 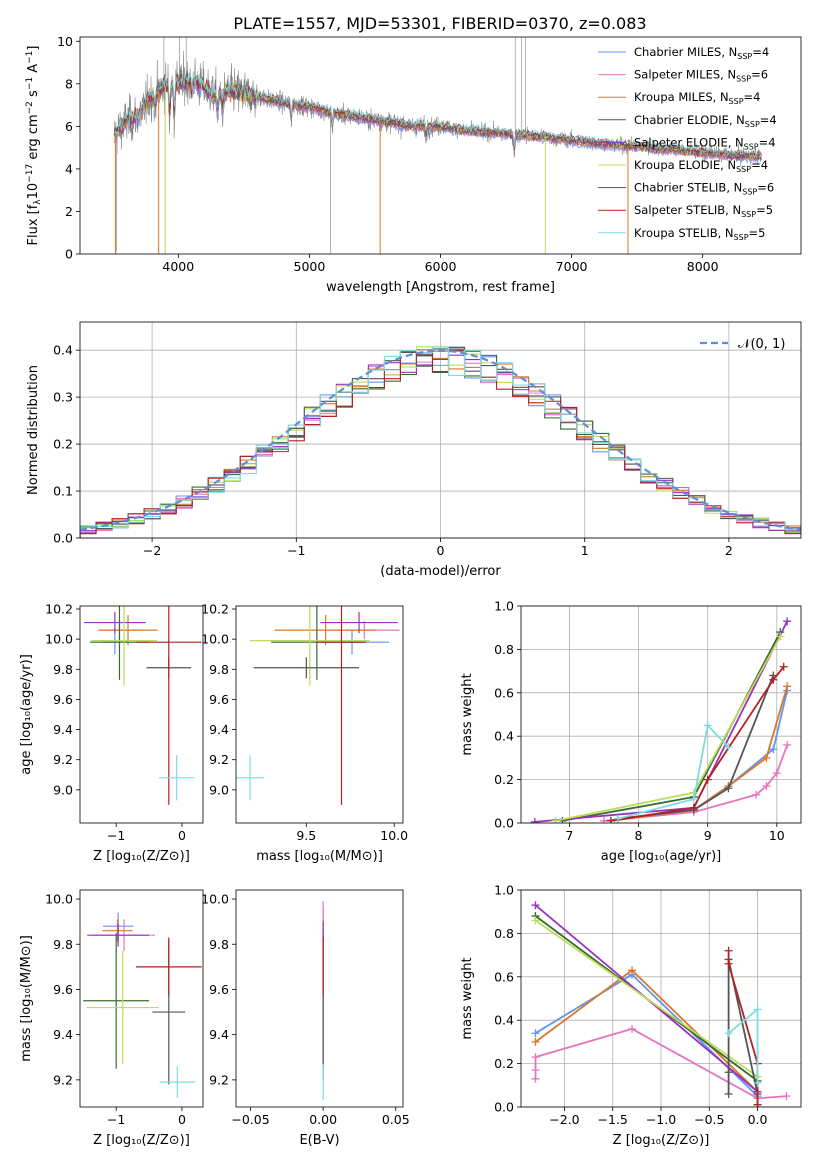 I want to click on y-tick-label: 0.8, so click(x=504, y=933).